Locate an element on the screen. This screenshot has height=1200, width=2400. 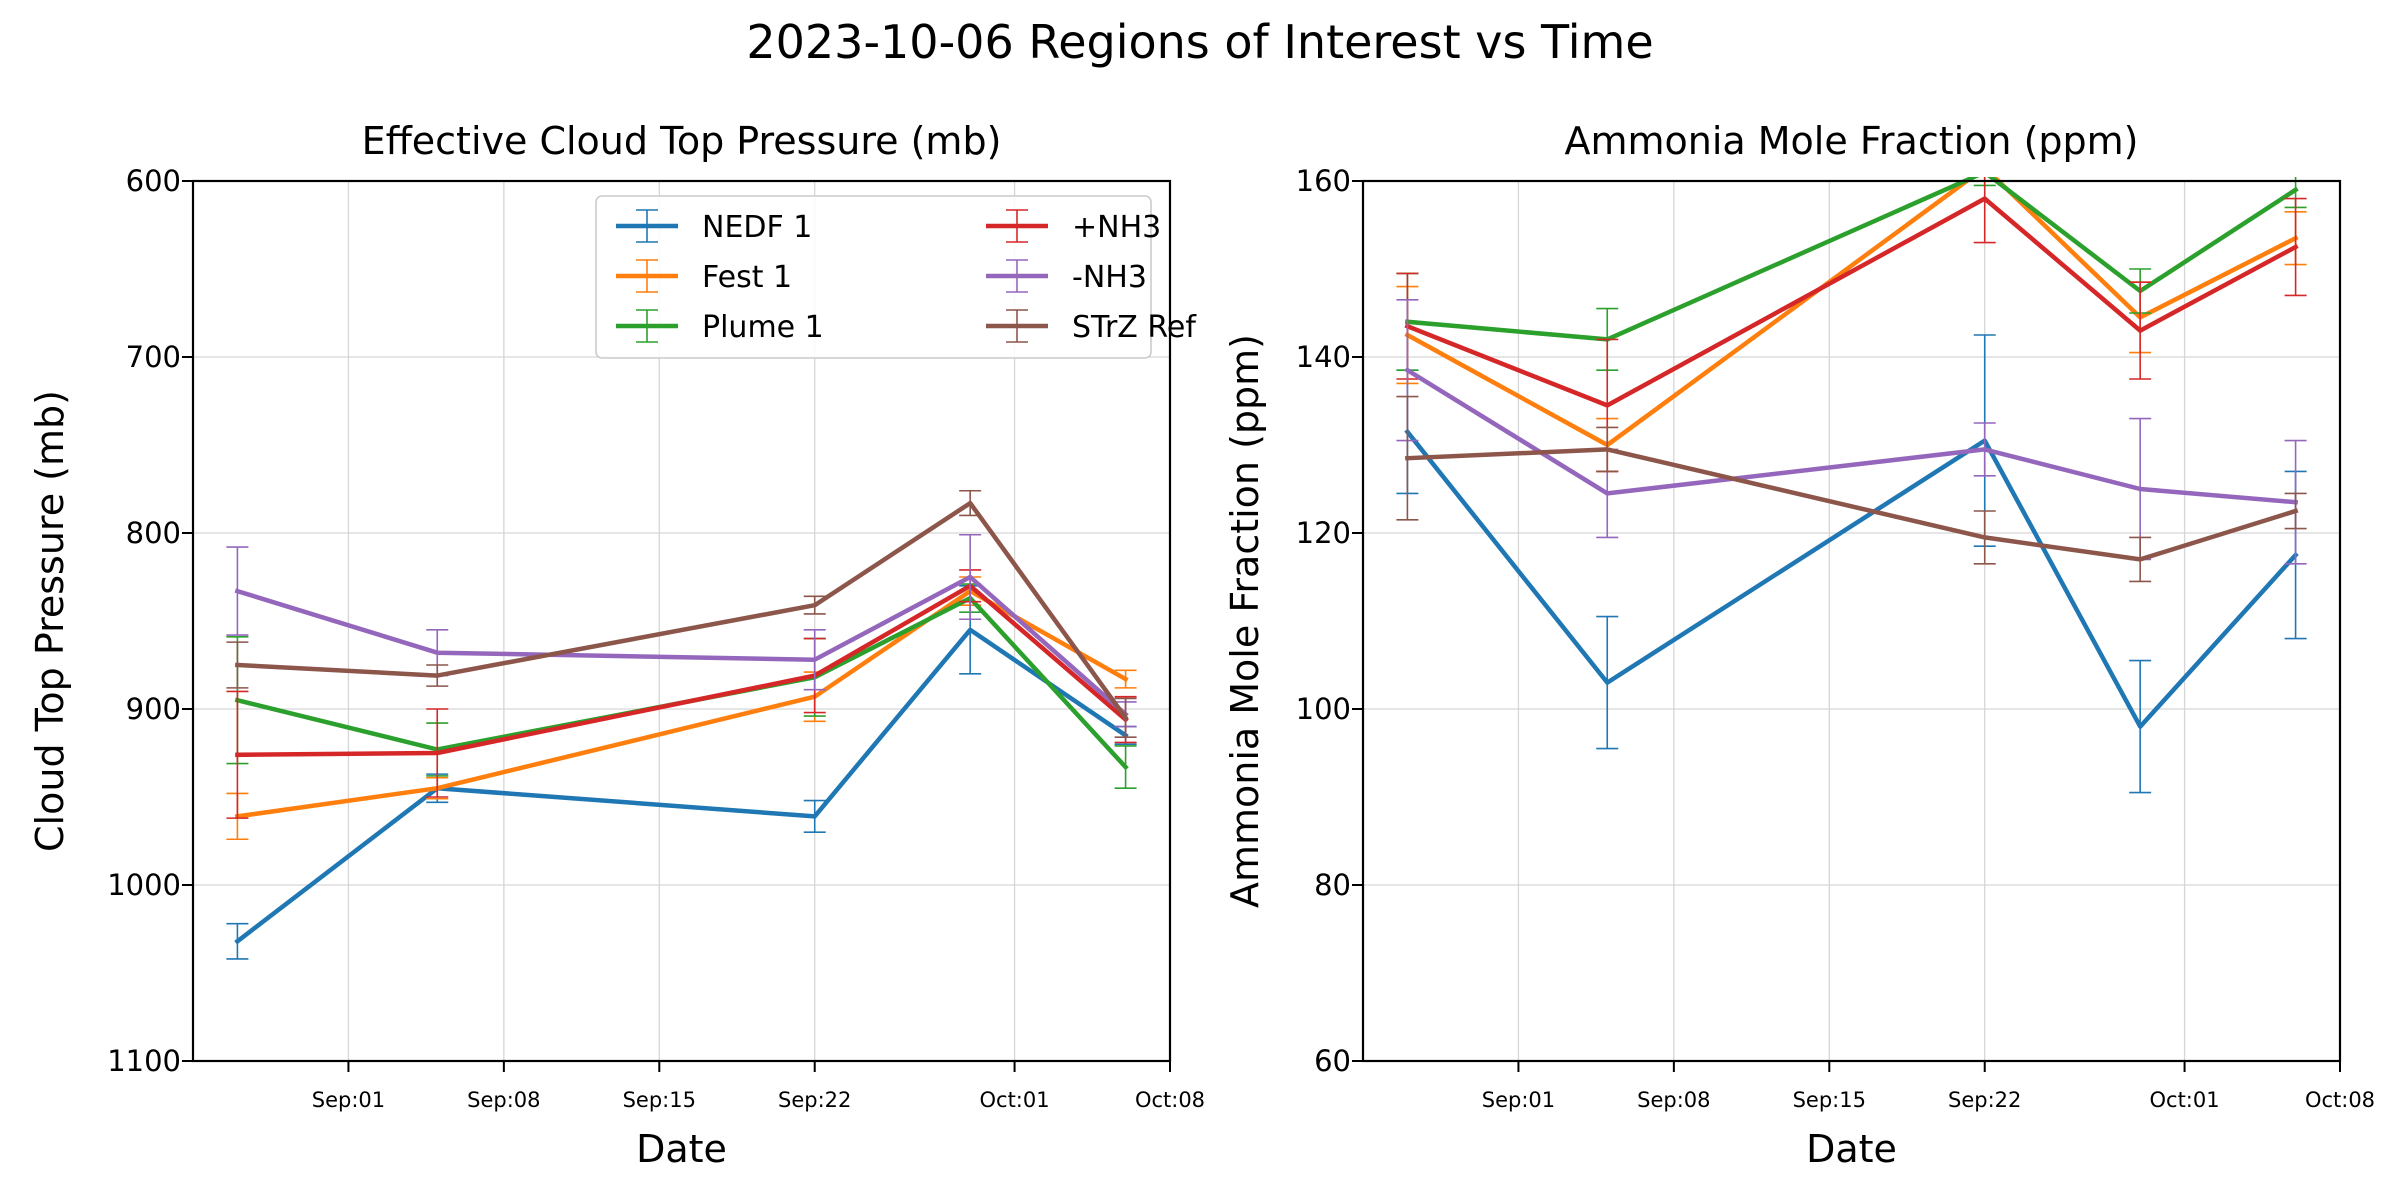
y-axis-label: Ammonia Mole Fraction (ppm) is located at coordinates (1245, 621).